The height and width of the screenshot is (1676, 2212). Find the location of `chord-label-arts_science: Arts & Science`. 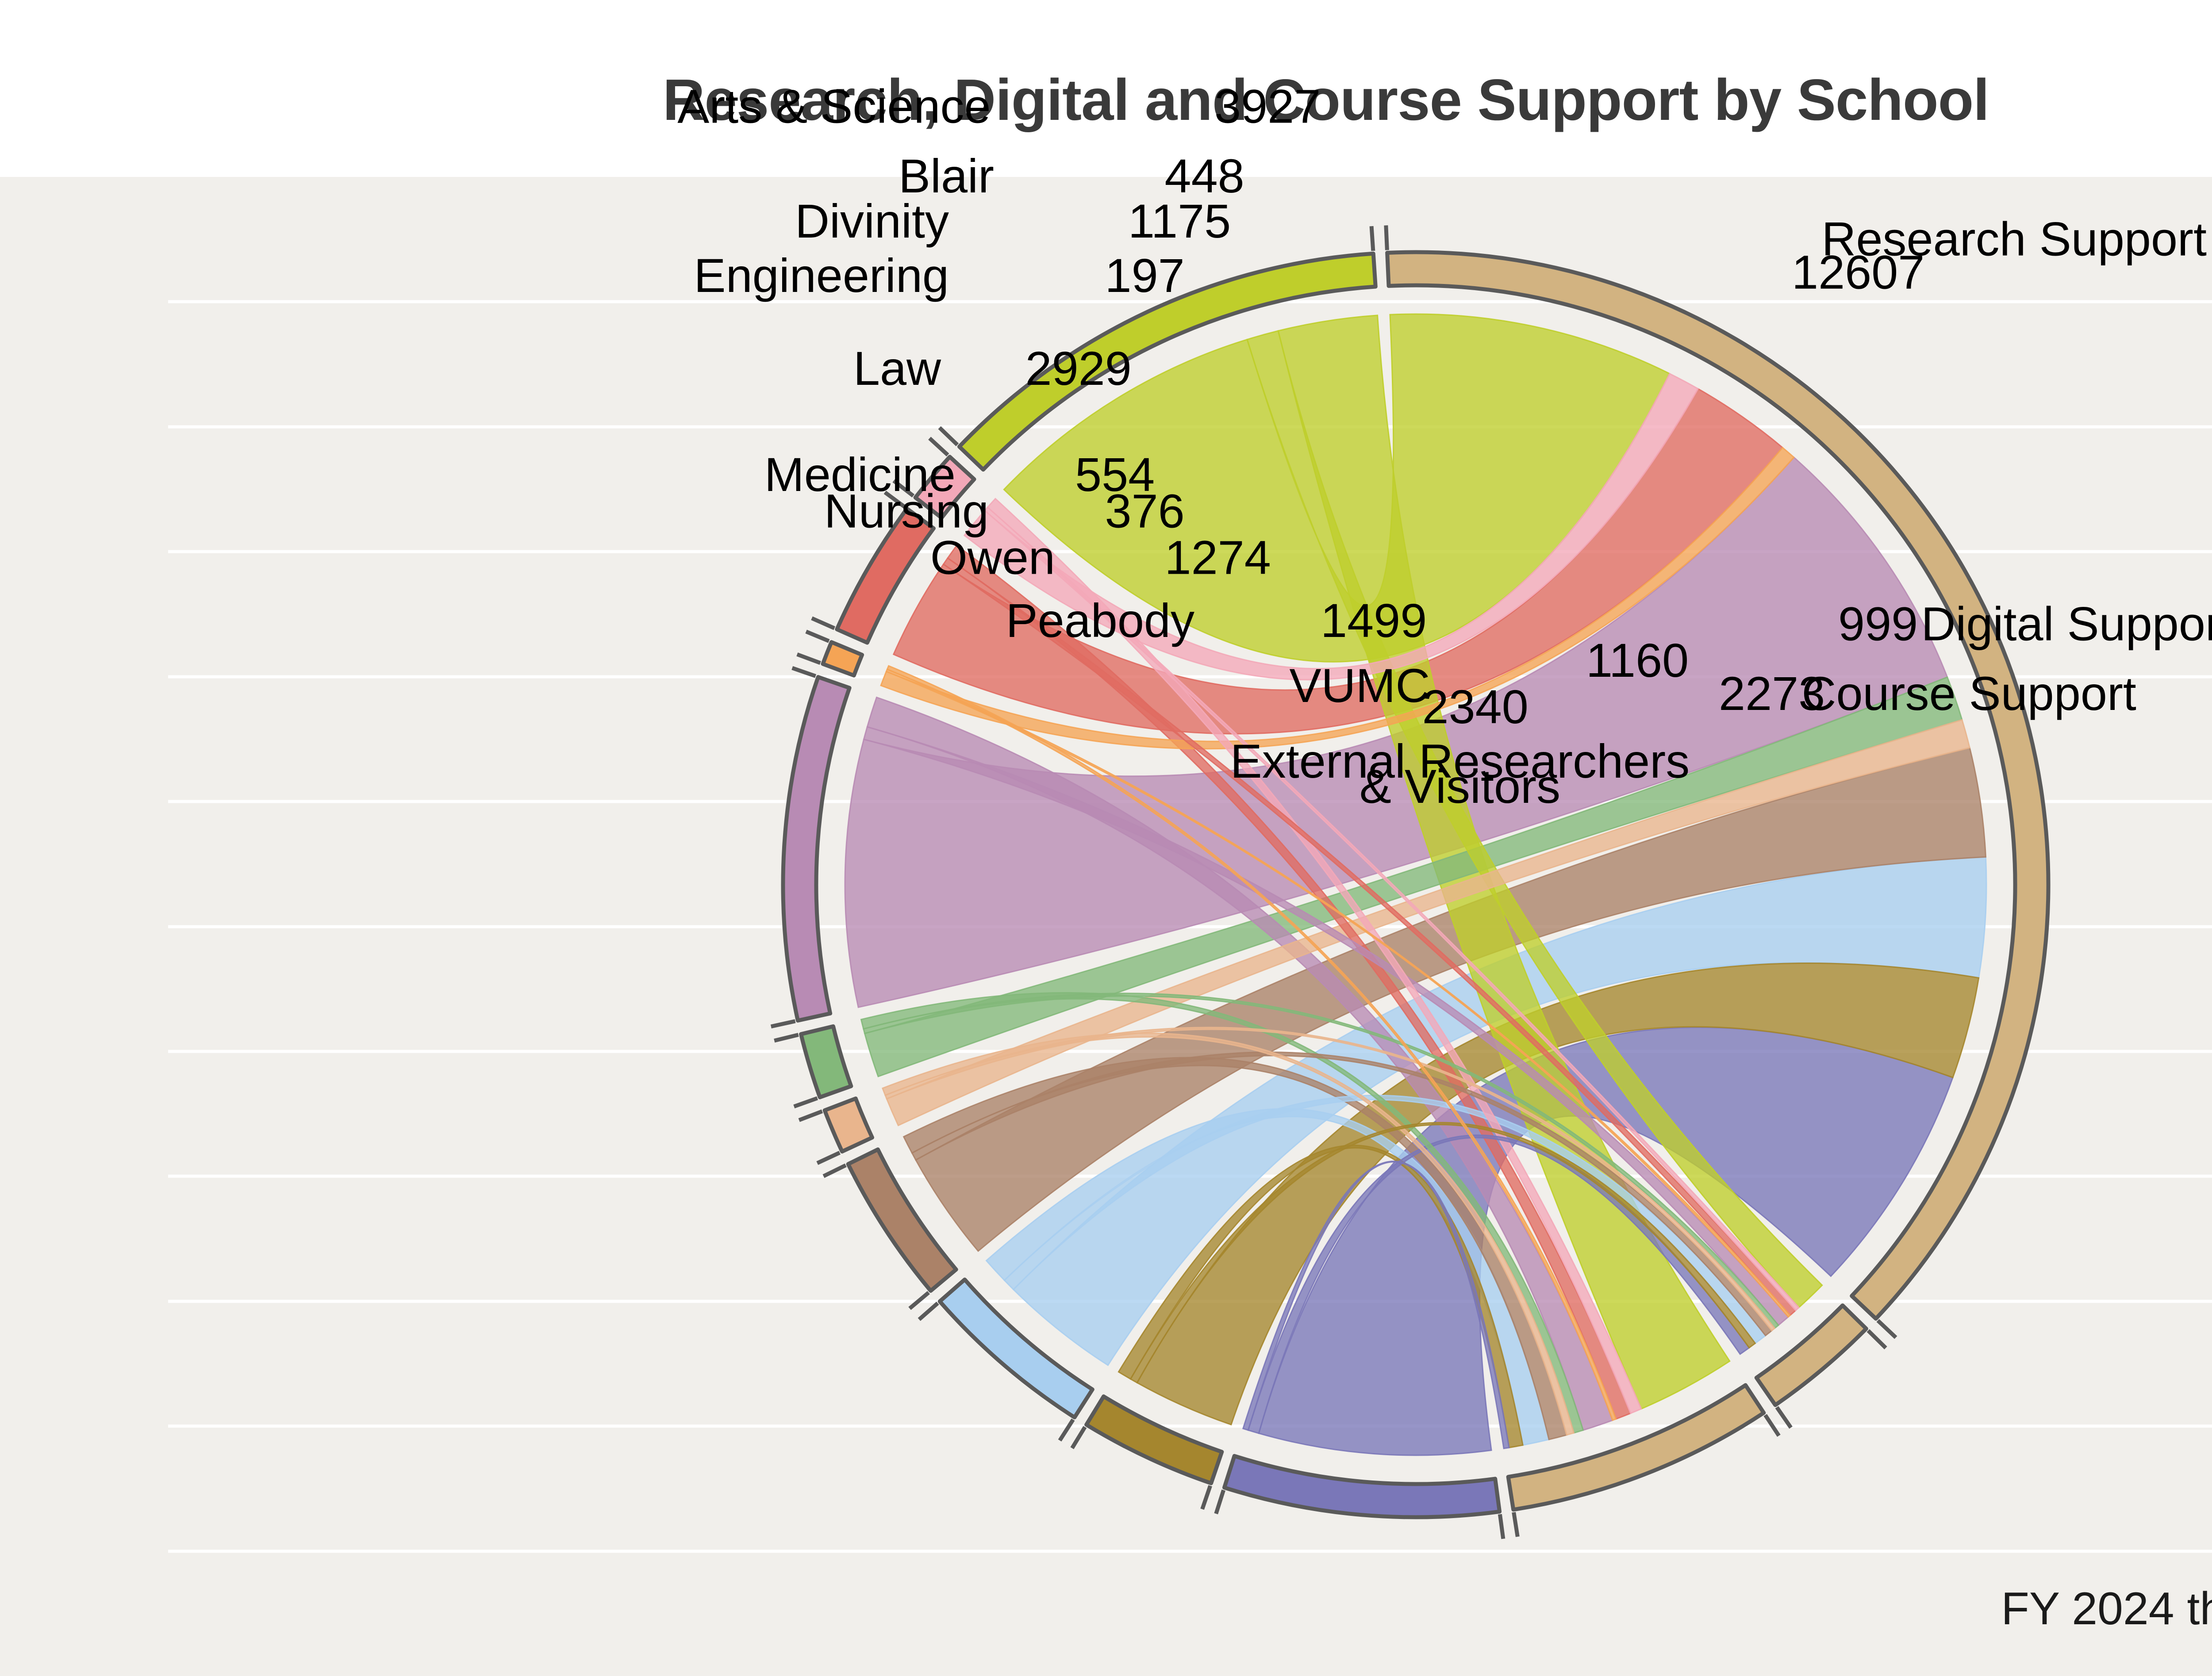

chord-label-arts_science: Arts & Science is located at coordinates (834, 107).